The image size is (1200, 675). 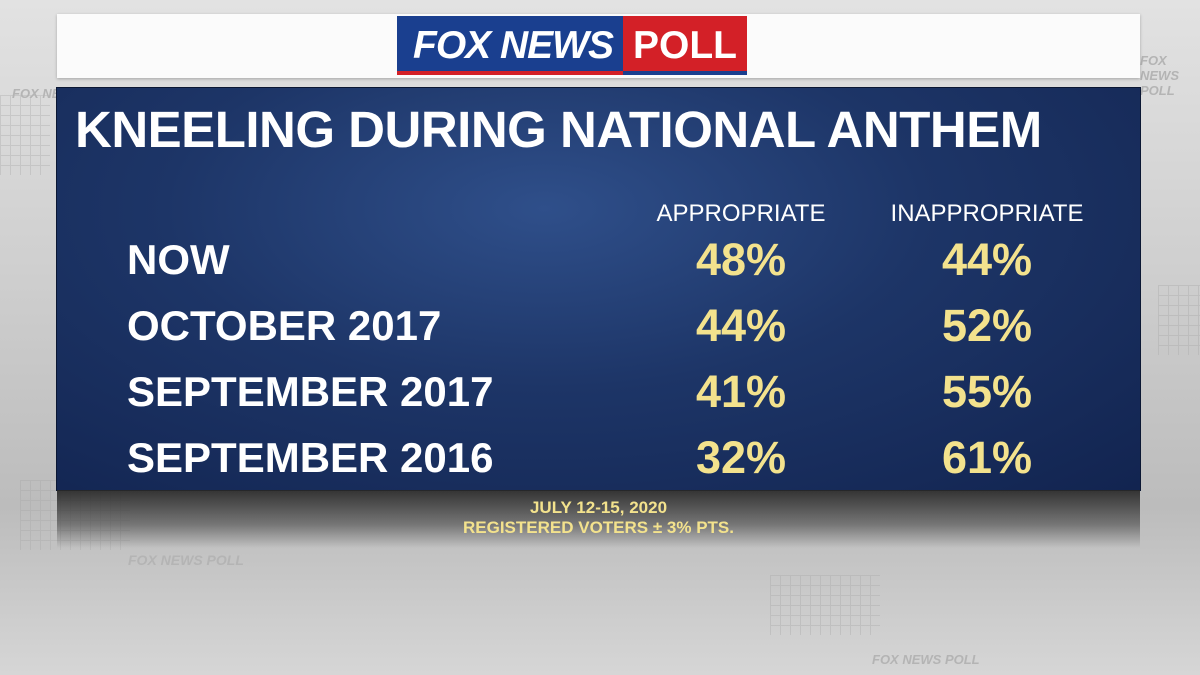 I want to click on table-row: SEPTEMBER 2017 41% 55%, so click(x=598, y=392).